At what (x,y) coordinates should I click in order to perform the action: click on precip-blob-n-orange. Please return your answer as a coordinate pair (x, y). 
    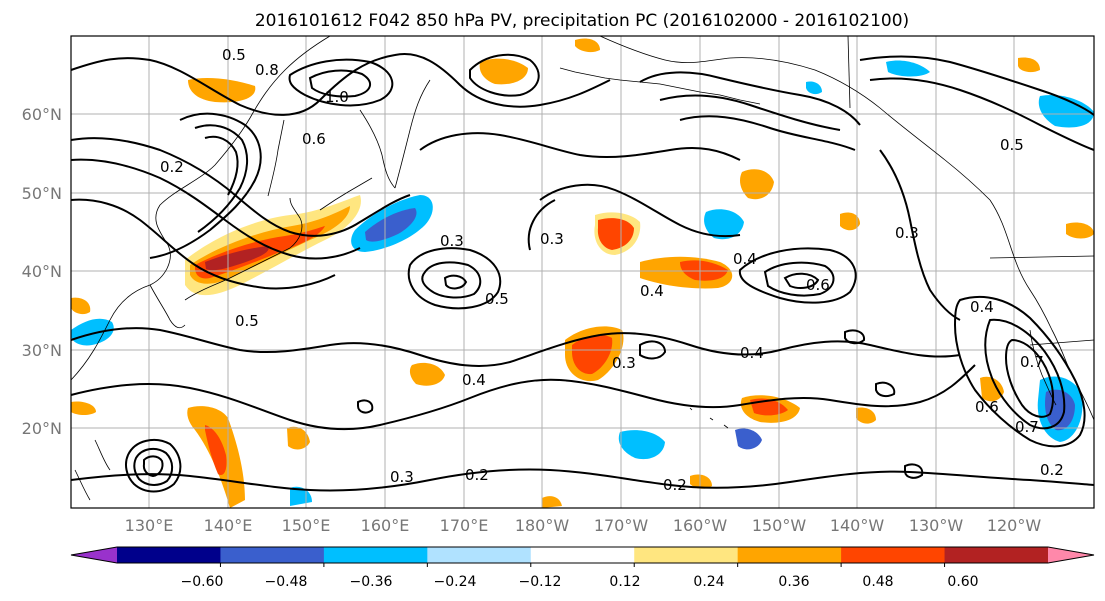
    Looking at the image, I should click on (587, 45).